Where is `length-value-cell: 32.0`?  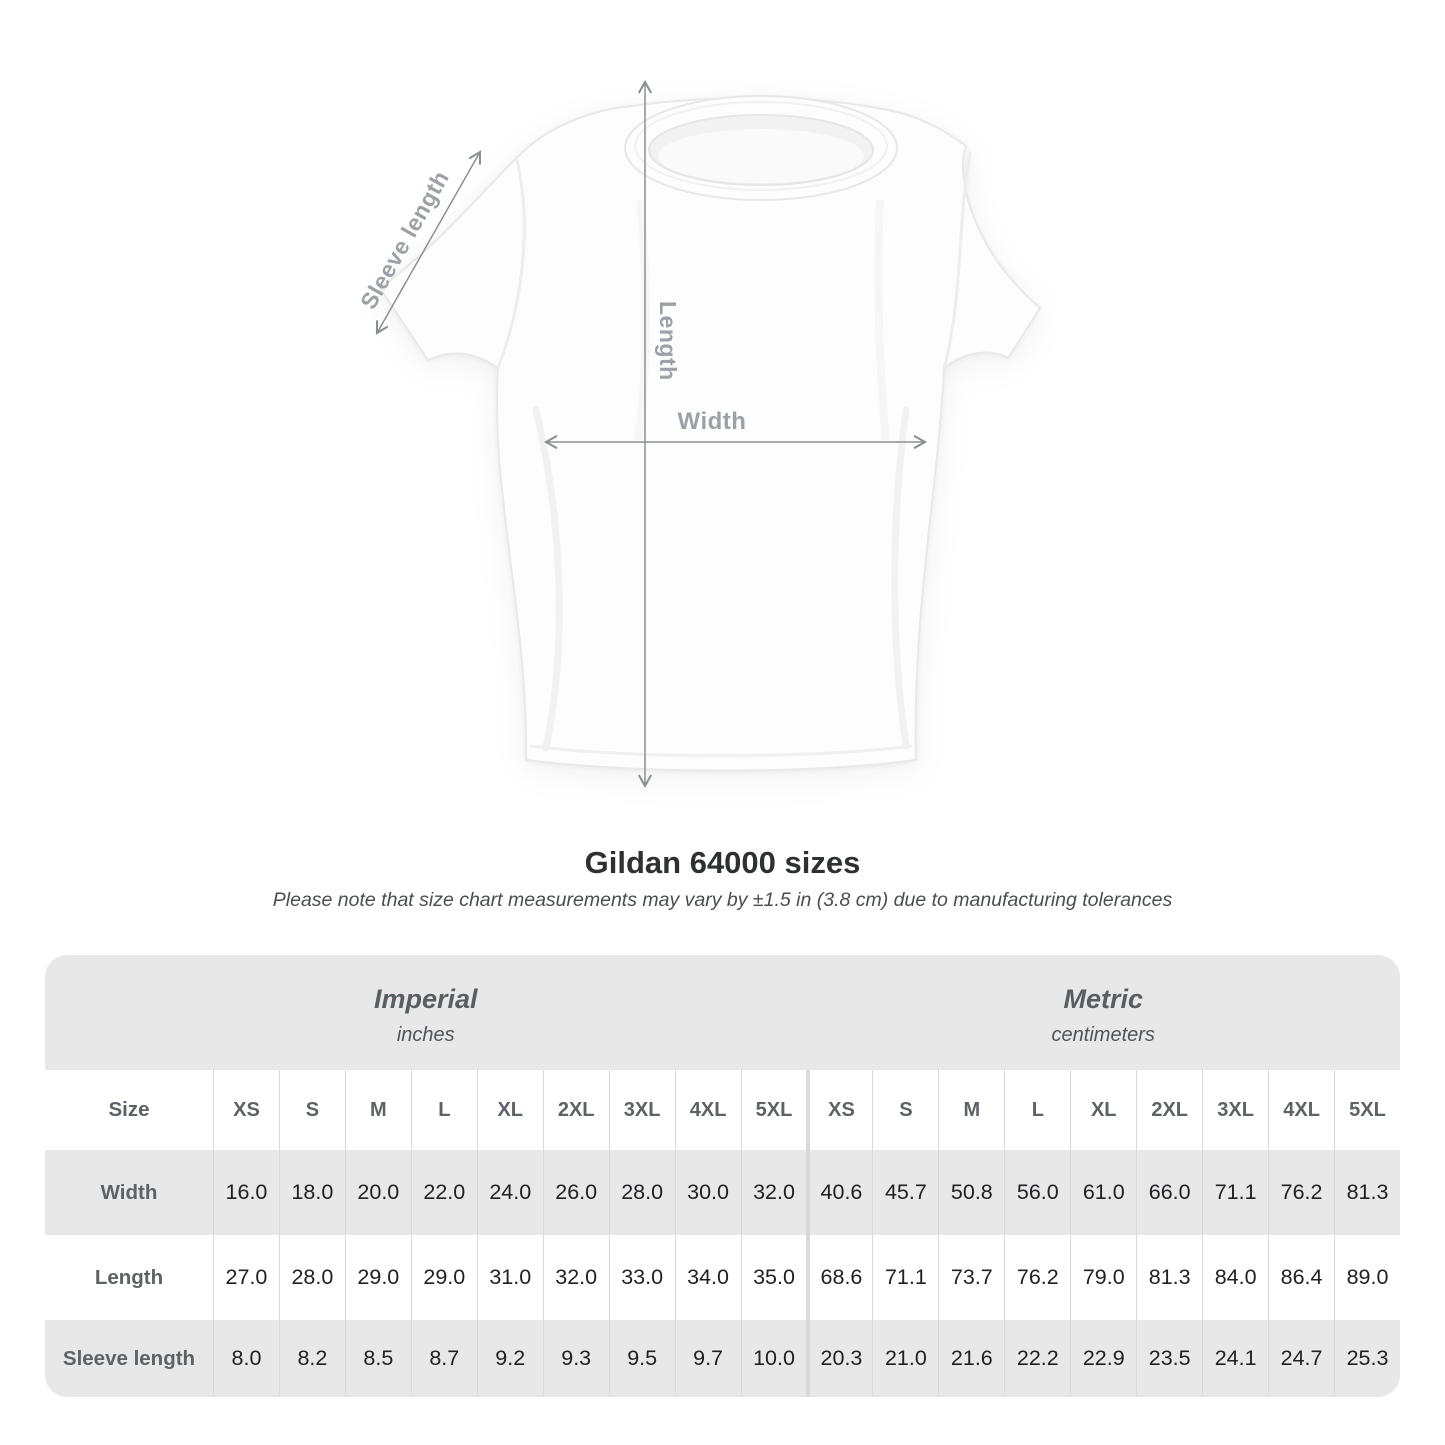
length-value-cell: 32.0 is located at coordinates (575, 1277).